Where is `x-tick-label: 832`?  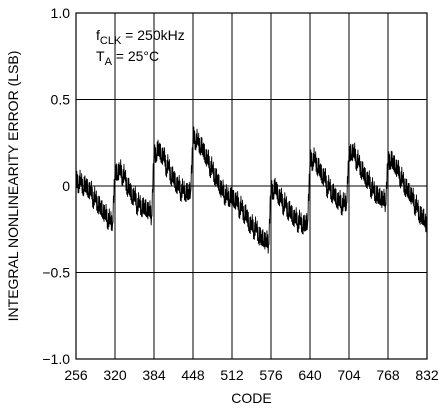
x-tick-label: 832 is located at coordinates (427, 375).